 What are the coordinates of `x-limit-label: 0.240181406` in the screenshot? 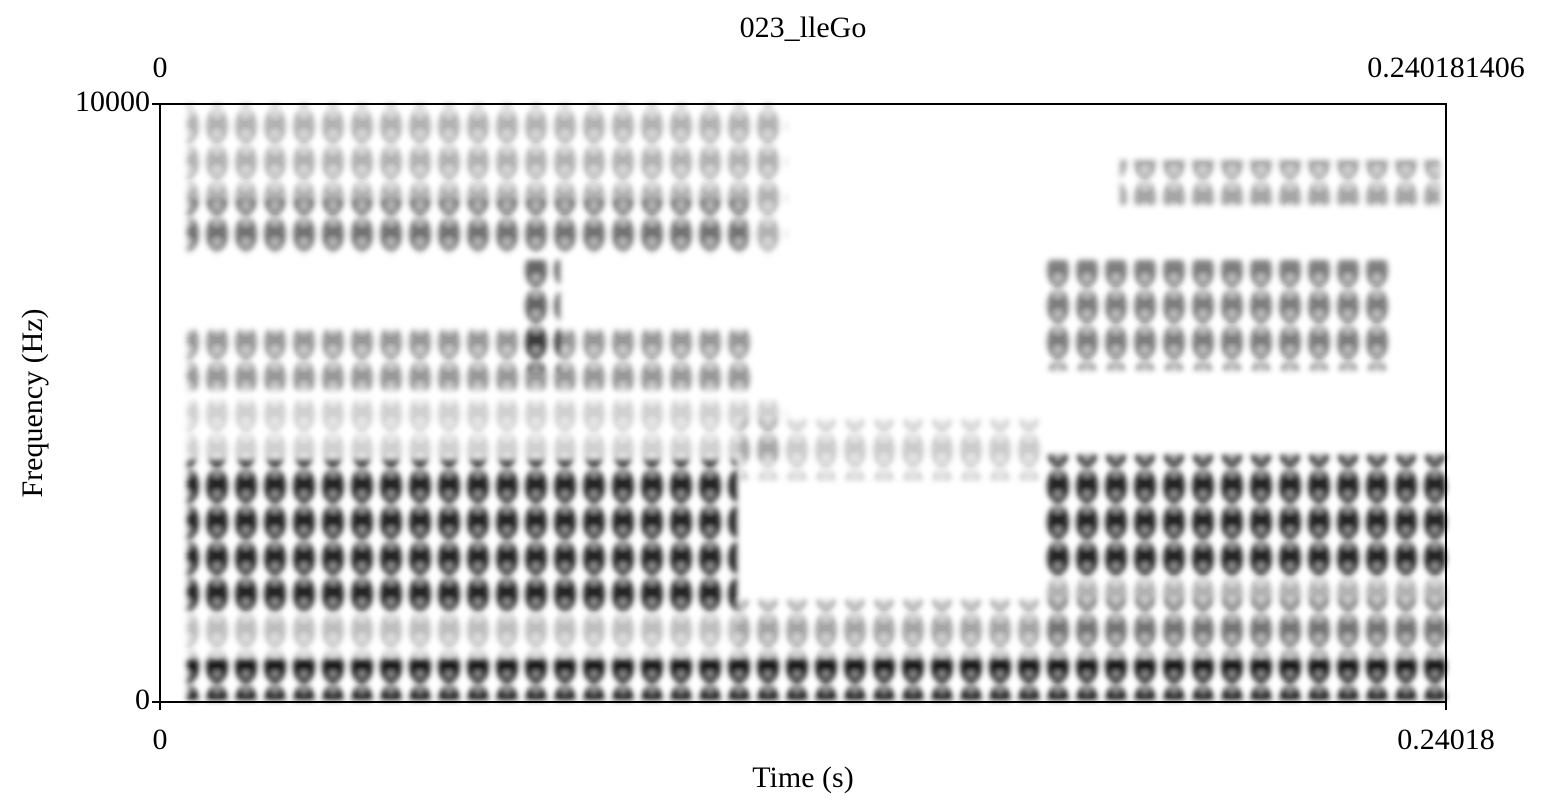 It's located at (1446, 67).